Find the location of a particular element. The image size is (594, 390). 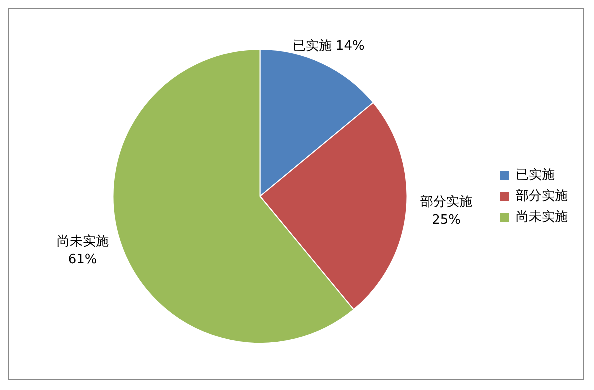

category-label: 已实施 14% is located at coordinates (328, 46).